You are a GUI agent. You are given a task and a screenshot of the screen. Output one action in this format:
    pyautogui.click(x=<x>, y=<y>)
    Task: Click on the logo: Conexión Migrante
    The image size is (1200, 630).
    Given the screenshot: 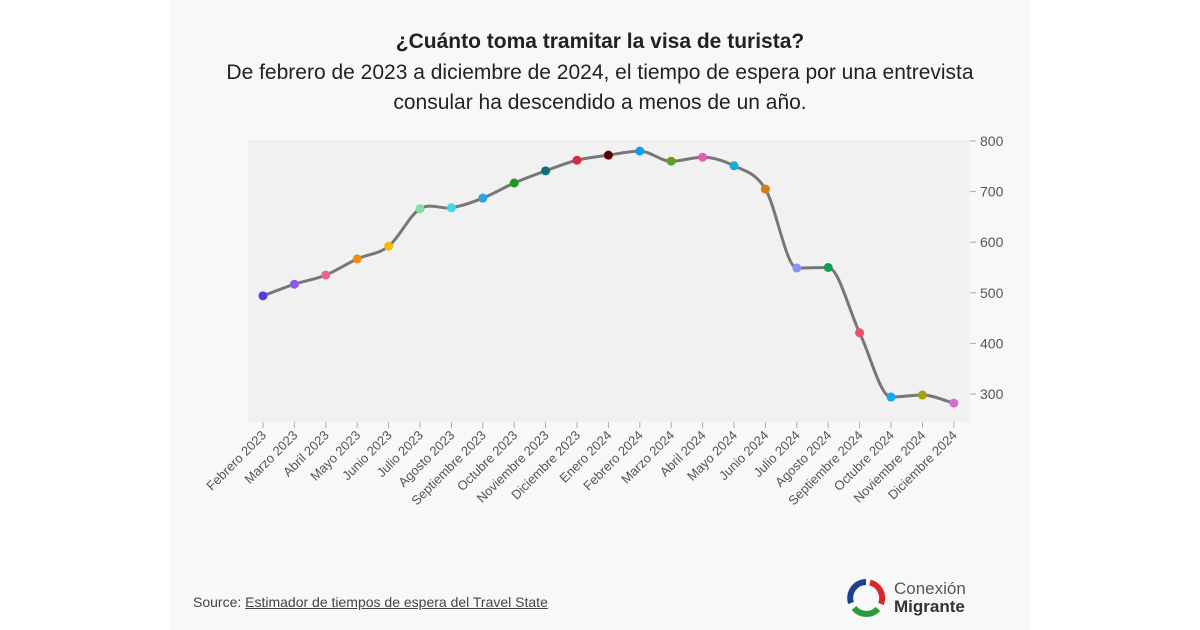 What is the action you would take?
    pyautogui.click(x=906, y=598)
    